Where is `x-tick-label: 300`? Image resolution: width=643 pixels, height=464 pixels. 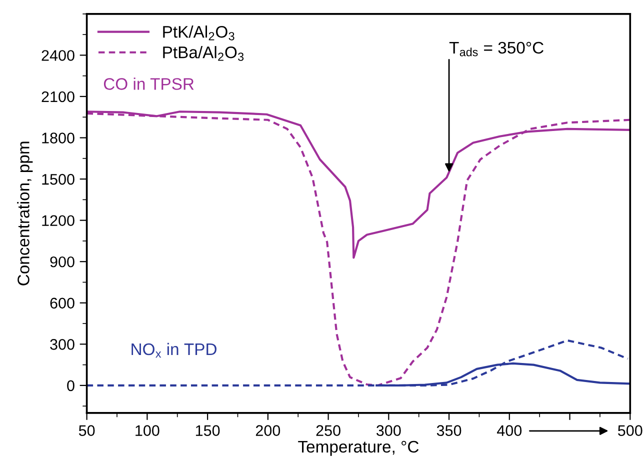
x-tick-label: 300 is located at coordinates (388, 430).